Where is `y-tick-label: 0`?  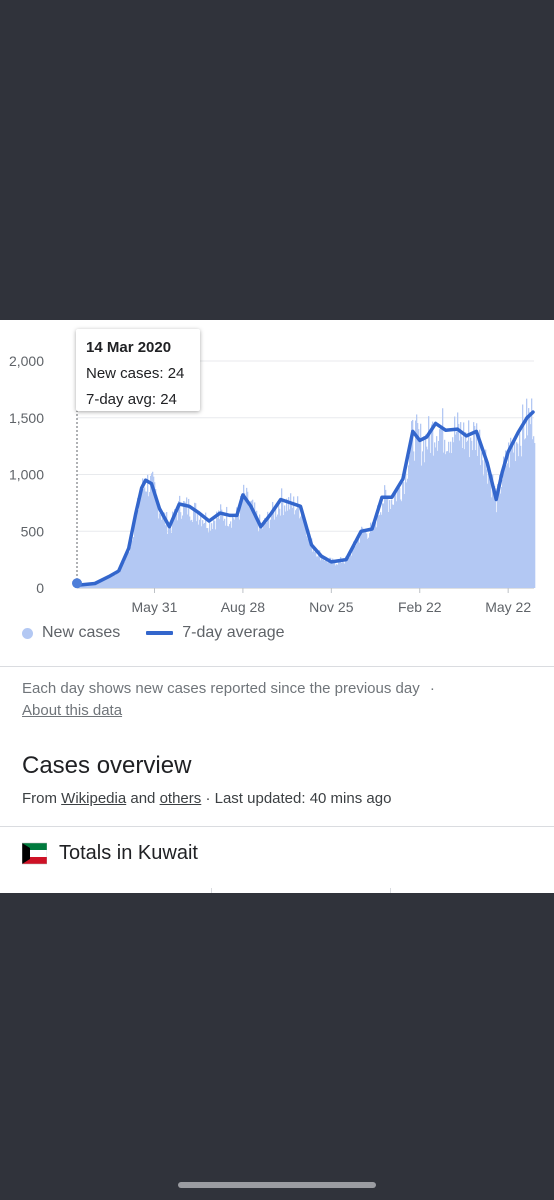 y-tick-label: 0 is located at coordinates (40, 588).